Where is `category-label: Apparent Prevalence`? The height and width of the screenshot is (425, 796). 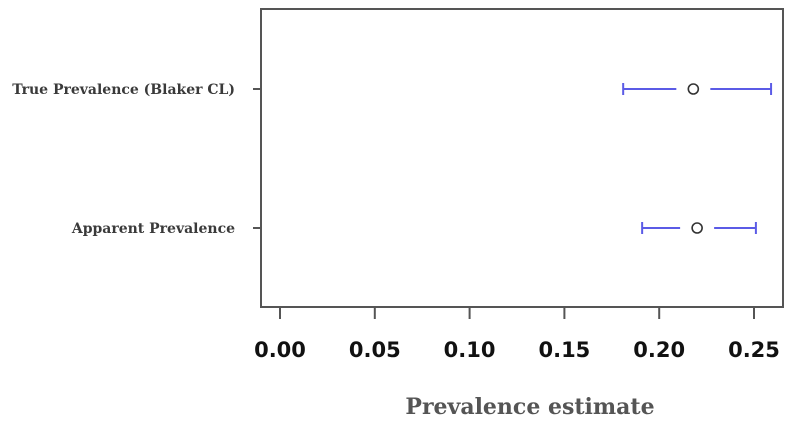 category-label: Apparent Prevalence is located at coordinates (153, 229).